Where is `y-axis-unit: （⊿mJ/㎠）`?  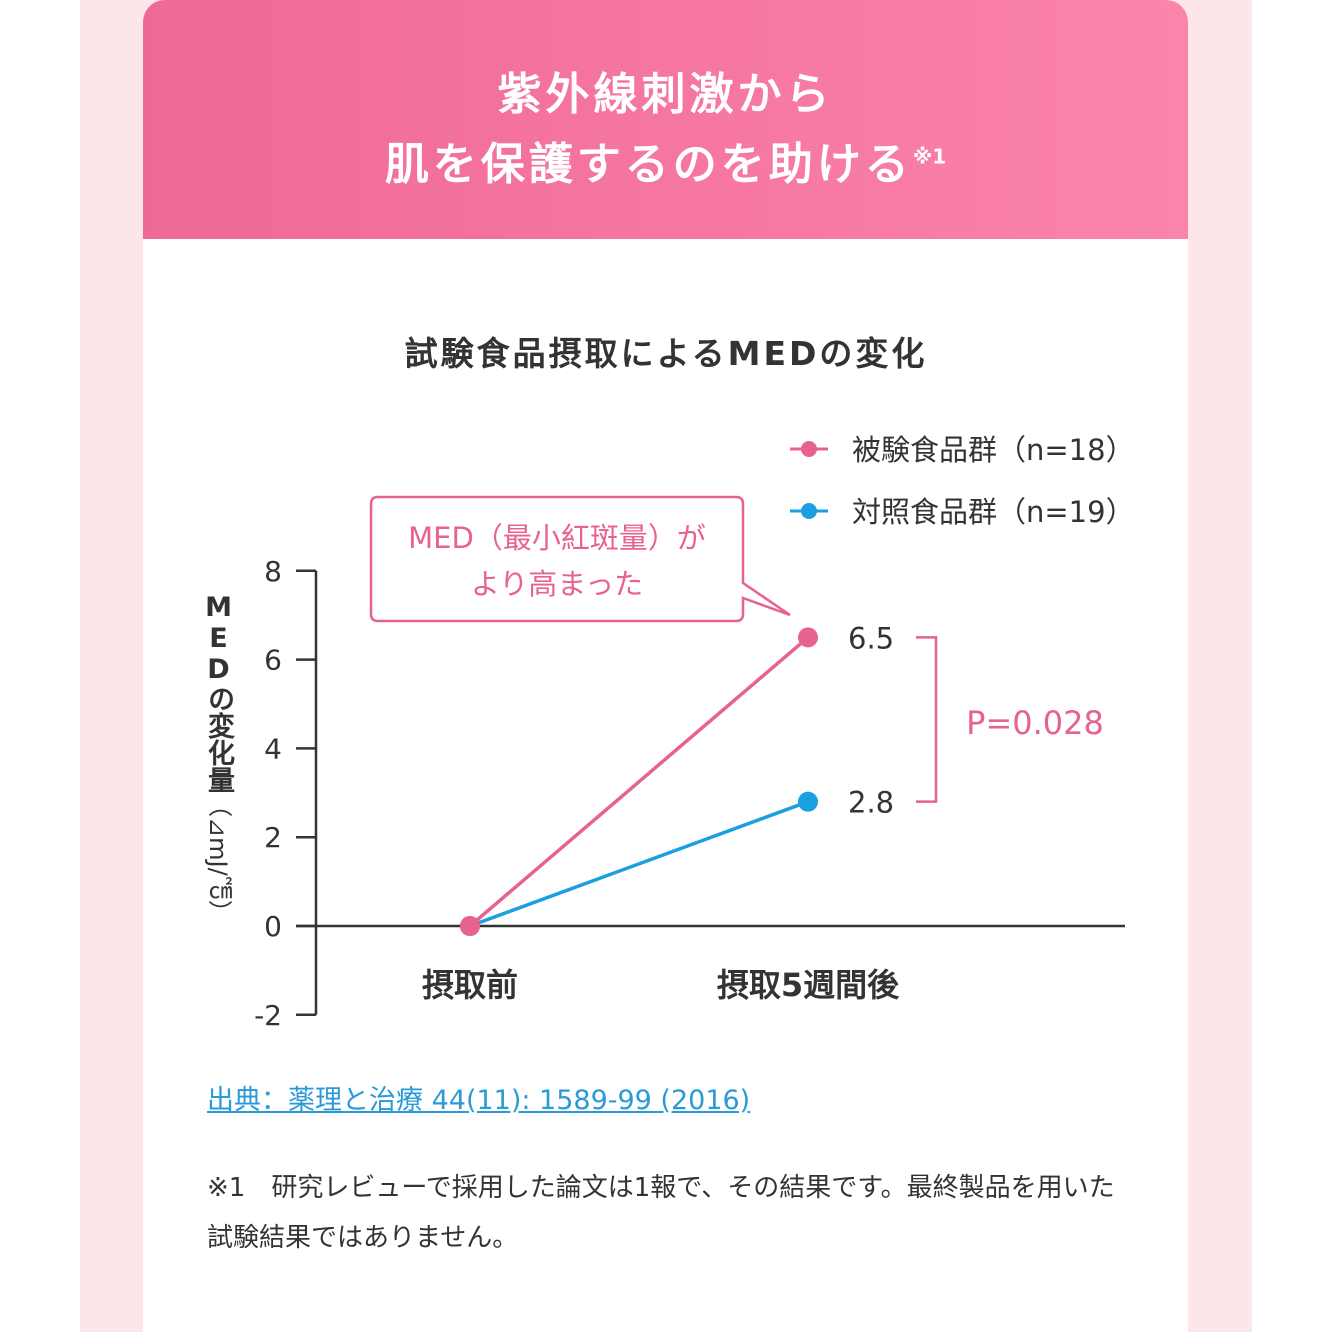
y-axis-unit: （⊿mJ/㎠） is located at coordinates (218, 858).